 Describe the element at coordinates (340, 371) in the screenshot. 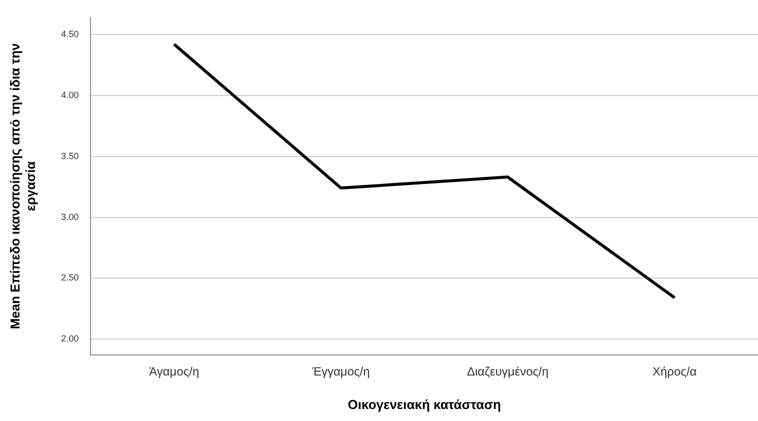

I see `x-tick-label: Έγγαμος/η` at that location.